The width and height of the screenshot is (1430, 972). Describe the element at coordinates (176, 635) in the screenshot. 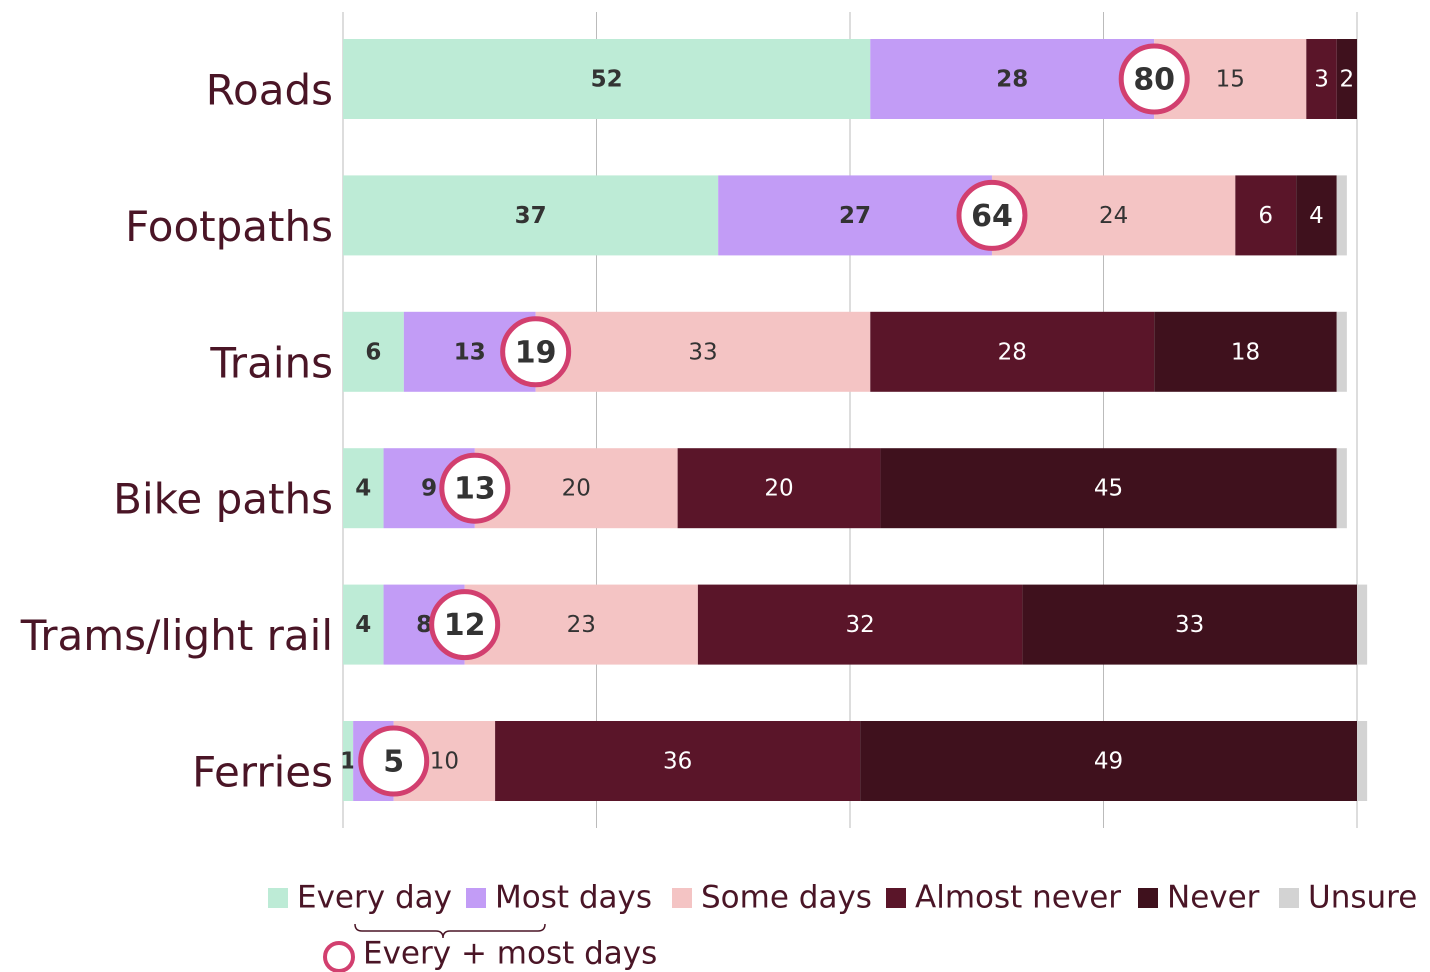

I see `category-label: Trams/light rail` at that location.